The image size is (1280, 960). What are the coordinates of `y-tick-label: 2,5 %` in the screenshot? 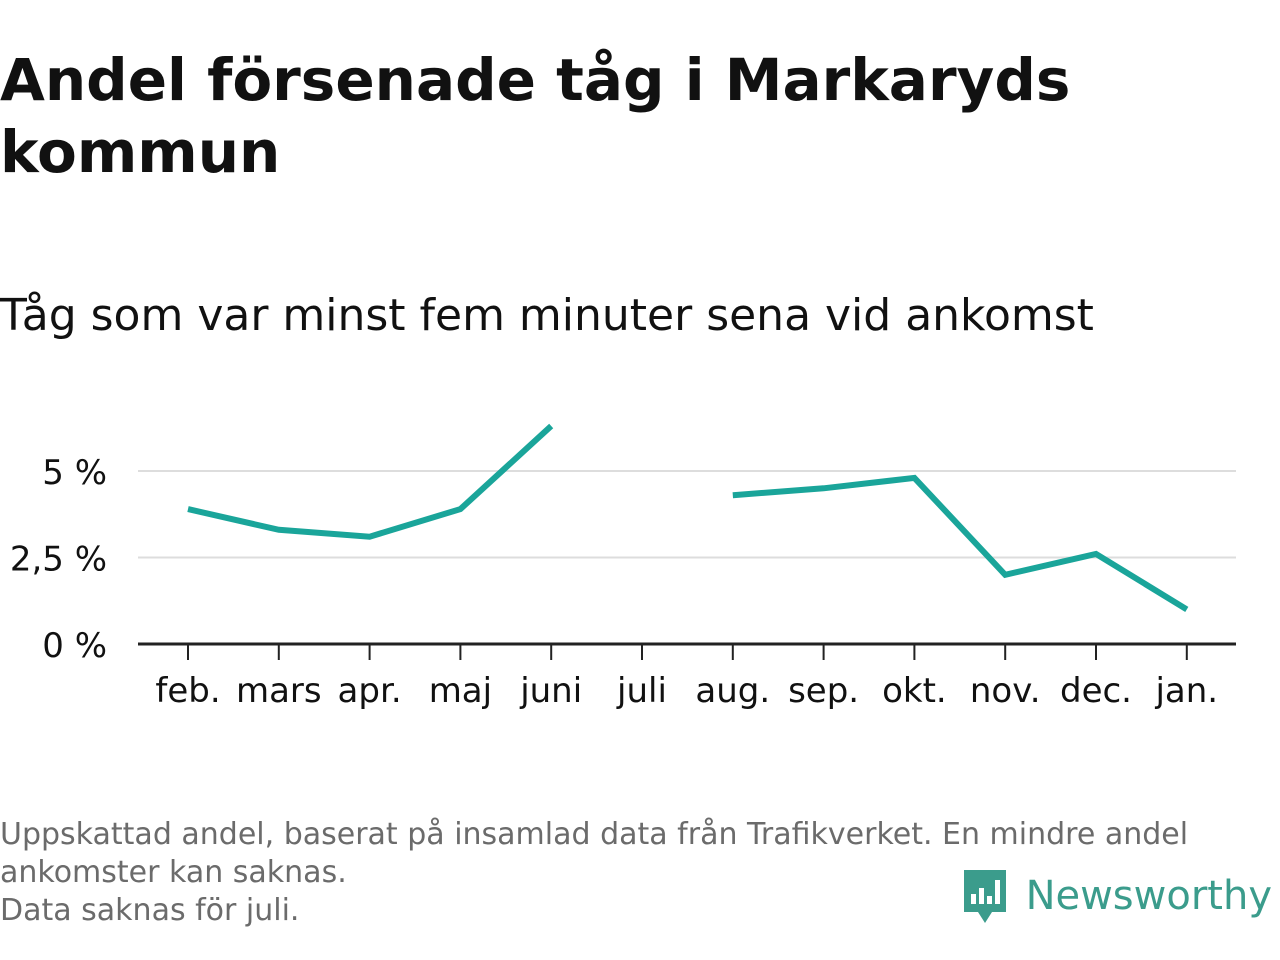 It's located at (58, 560).